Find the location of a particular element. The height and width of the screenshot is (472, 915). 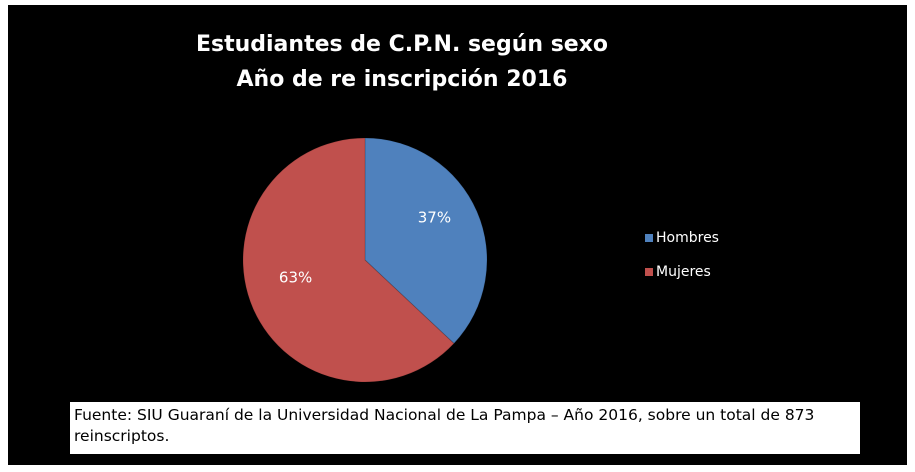

data-label: 63% is located at coordinates (295, 278).